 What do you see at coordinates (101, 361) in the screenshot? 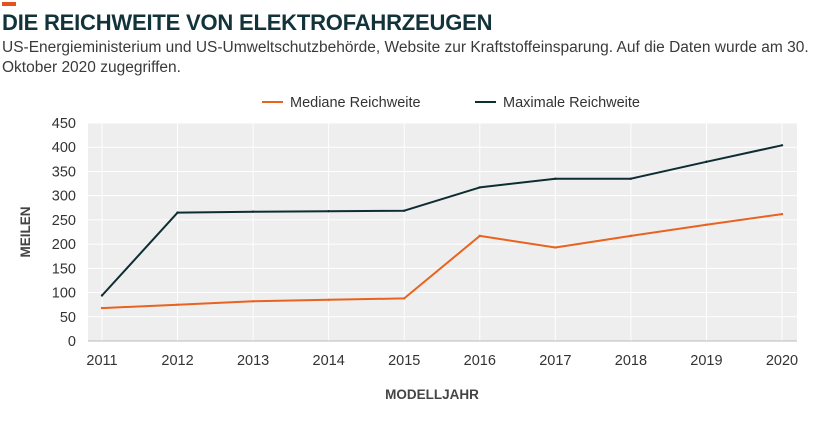
I see `x-tick-label: 2011` at bounding box center [101, 361].